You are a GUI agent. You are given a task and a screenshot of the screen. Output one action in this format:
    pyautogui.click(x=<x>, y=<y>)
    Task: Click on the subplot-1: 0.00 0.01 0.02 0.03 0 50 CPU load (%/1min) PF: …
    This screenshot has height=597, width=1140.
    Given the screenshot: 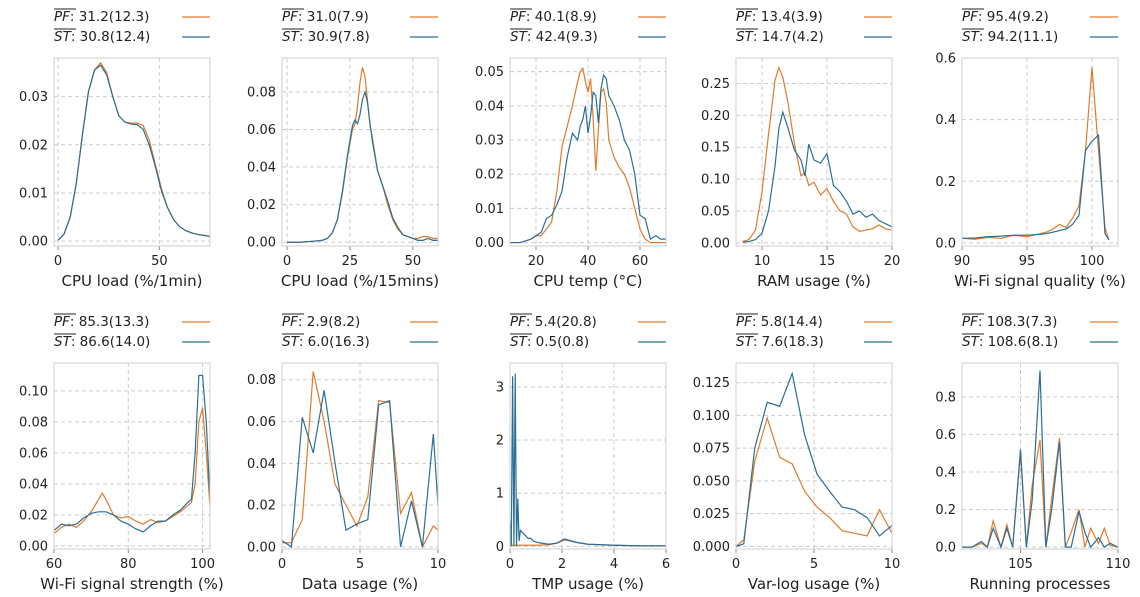 What is the action you would take?
    pyautogui.click(x=115, y=149)
    